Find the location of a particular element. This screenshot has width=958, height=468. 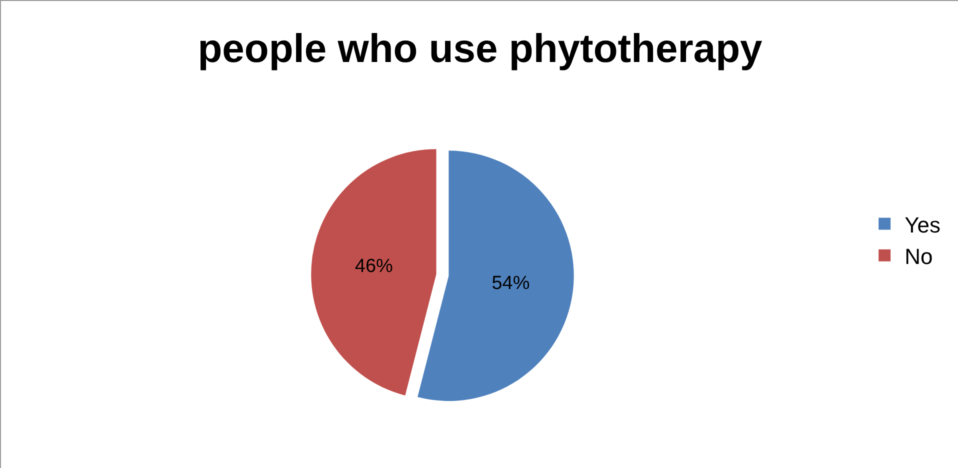

data-label: 46% is located at coordinates (374, 266).